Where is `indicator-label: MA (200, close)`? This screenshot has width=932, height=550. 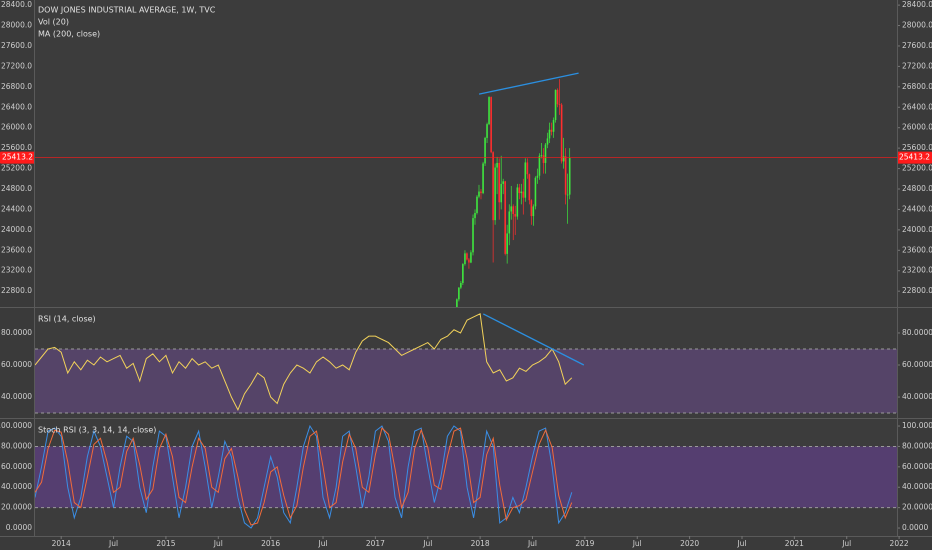 indicator-label: MA (200, close) is located at coordinates (69, 34).